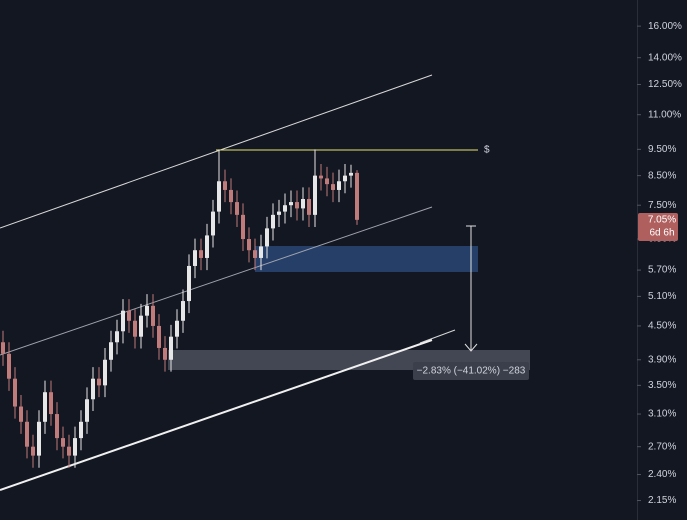  I want to click on y-tick-label: 8.50%, so click(662, 175).